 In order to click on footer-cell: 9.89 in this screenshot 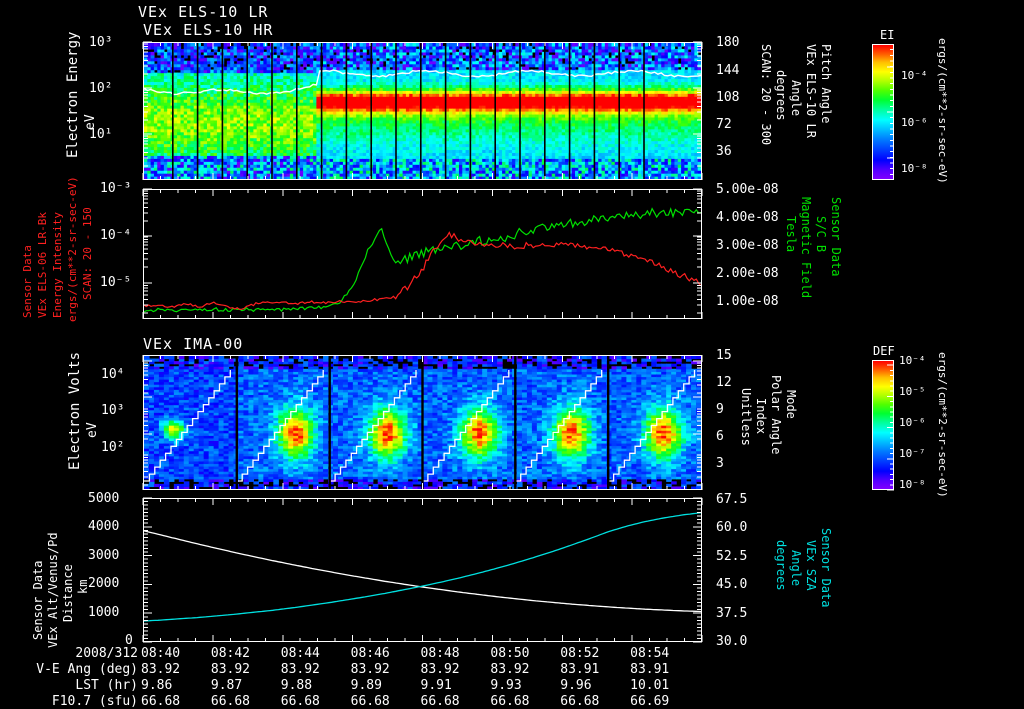, I will do `click(366, 685)`.